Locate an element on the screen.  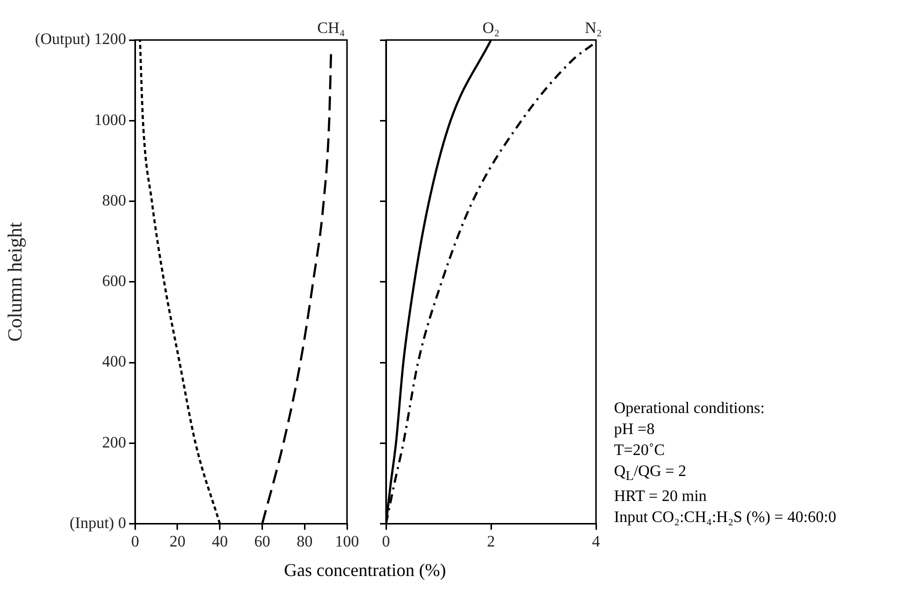
text: Input CO₂:CH₄:H₂S (%) = 40:60:0 is located at coordinates (725, 518).